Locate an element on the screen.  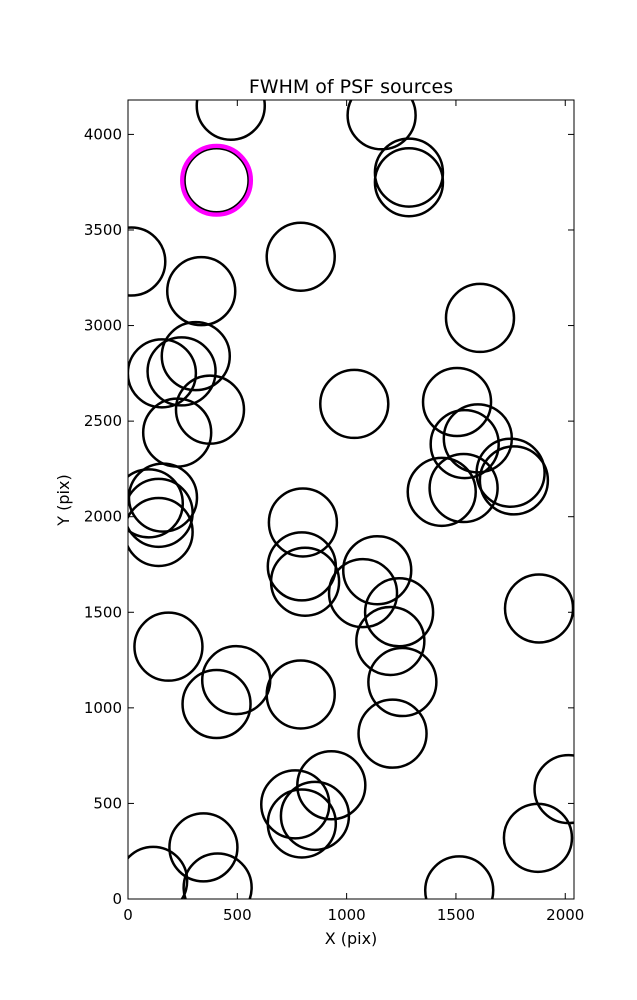
y-tick-label: 1000 is located at coordinates (103, 708).